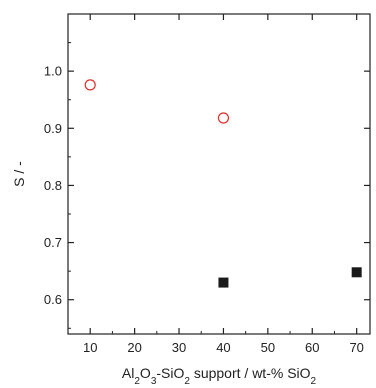 The height and width of the screenshot is (388, 376). What do you see at coordinates (53, 71) in the screenshot?
I see `y-tick-label: 1.0` at bounding box center [53, 71].